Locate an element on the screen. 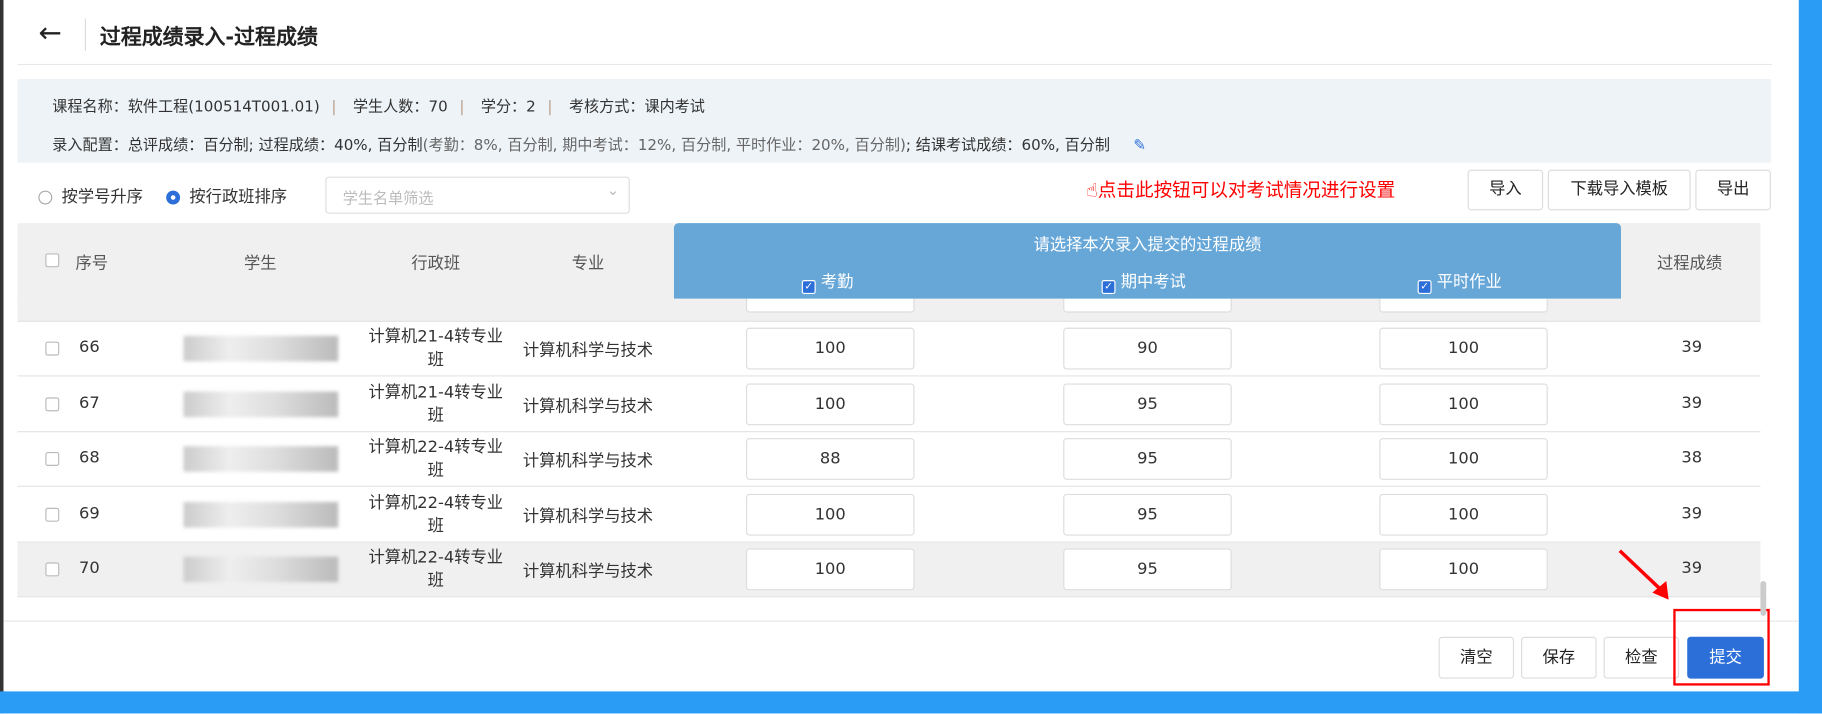  select-all-checkbox is located at coordinates (52, 260).